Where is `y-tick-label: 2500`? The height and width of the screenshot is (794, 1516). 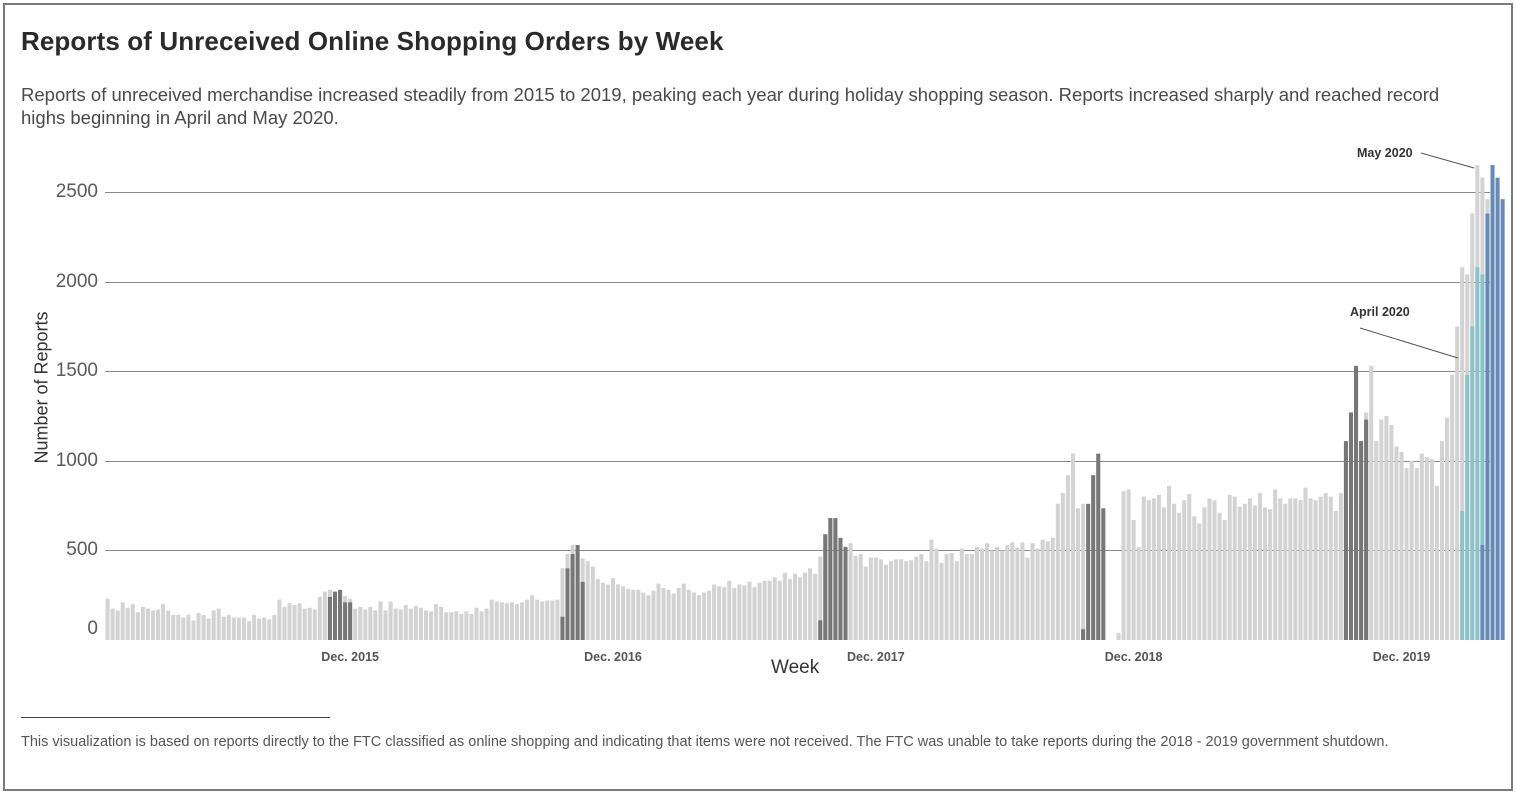
y-tick-label: 2500 is located at coordinates (76, 191).